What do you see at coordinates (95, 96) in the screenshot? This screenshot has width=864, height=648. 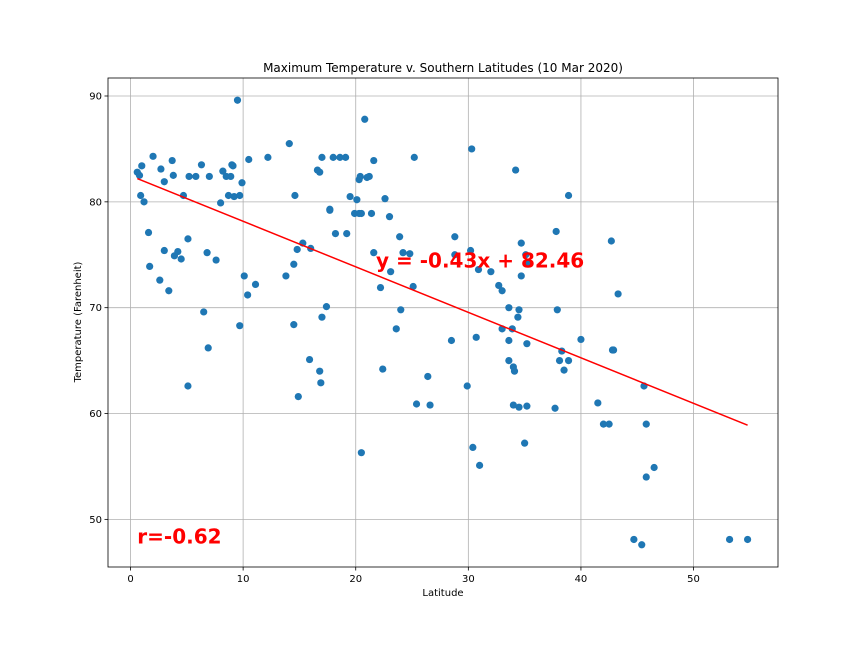 I see `y-tick-label: 90` at bounding box center [95, 96].